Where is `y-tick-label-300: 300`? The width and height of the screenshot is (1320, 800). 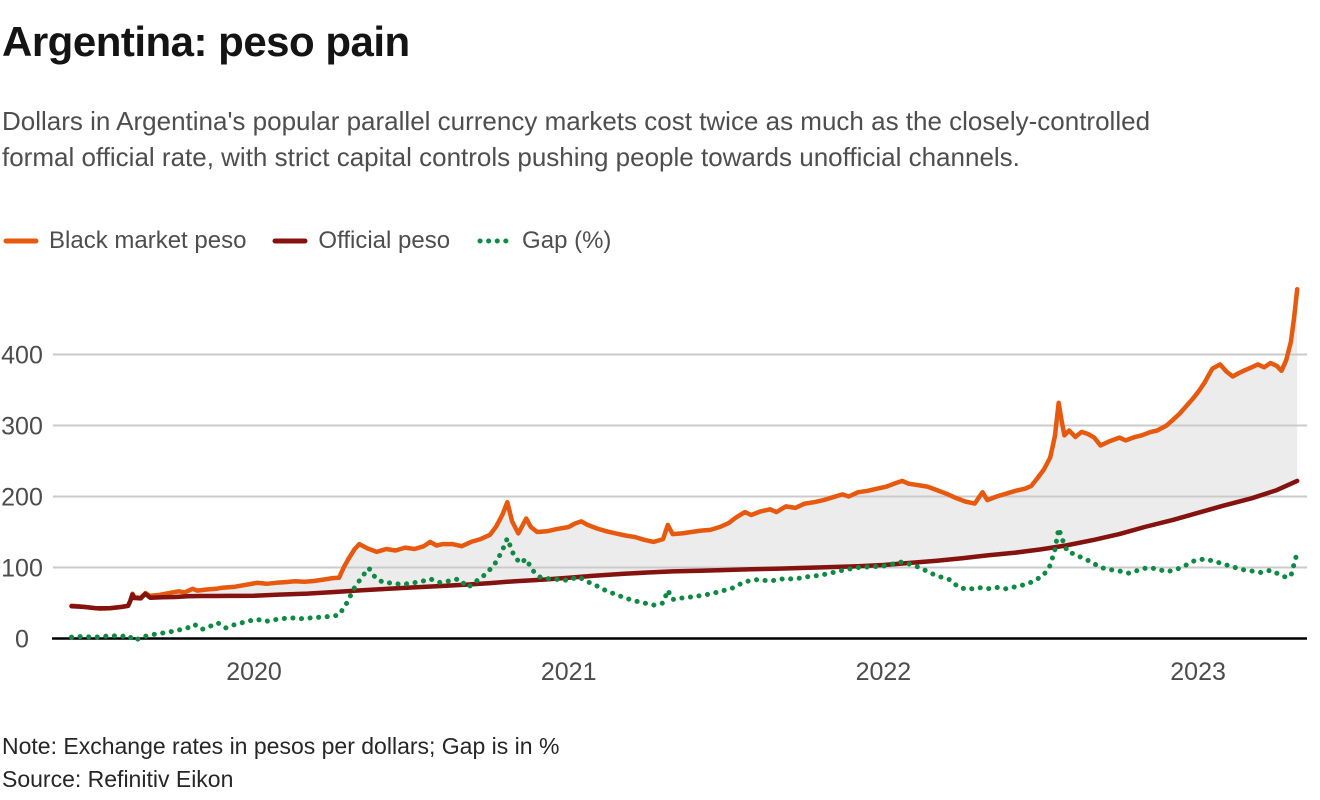
y-tick-label-300: 300 is located at coordinates (22, 427).